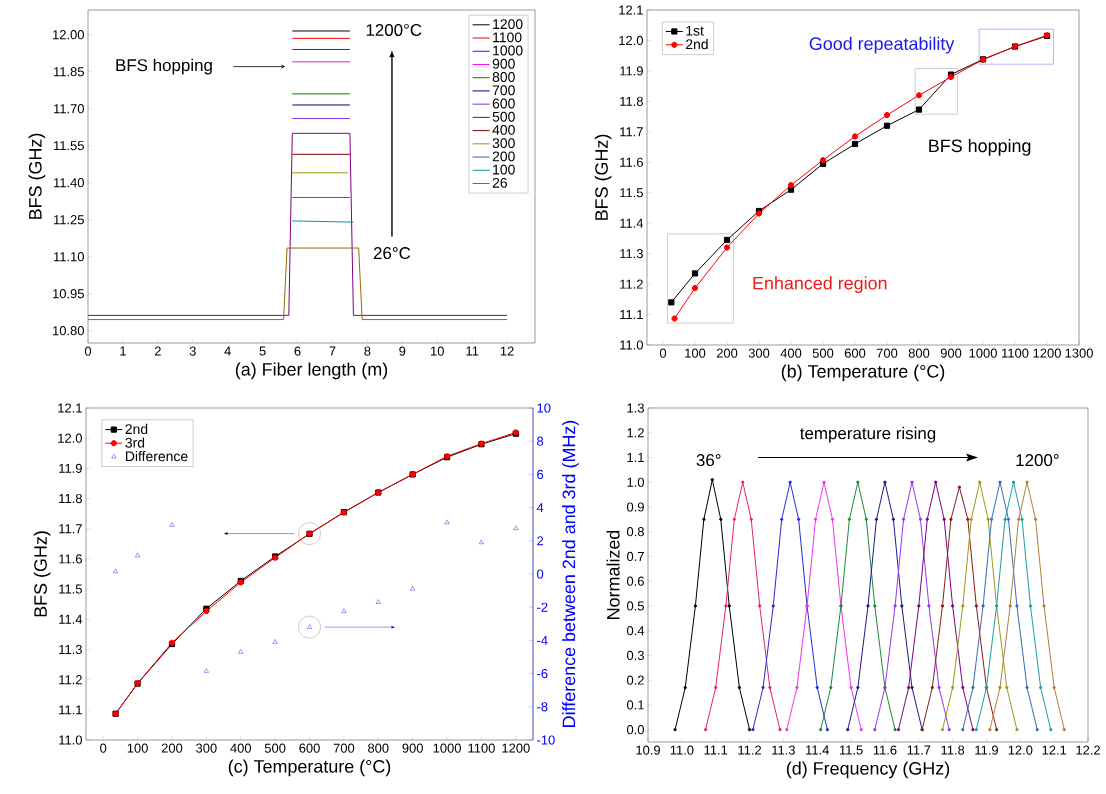 The height and width of the screenshot is (794, 1106). What do you see at coordinates (635, 507) in the screenshot?
I see `y-tick-label: 0.9` at bounding box center [635, 507].